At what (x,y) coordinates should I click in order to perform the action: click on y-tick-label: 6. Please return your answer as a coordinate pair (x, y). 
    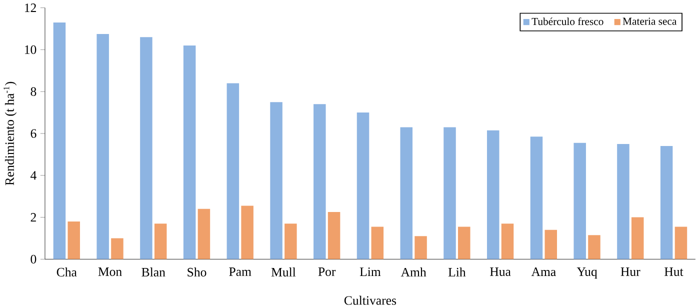
    Looking at the image, I should click on (33, 133).